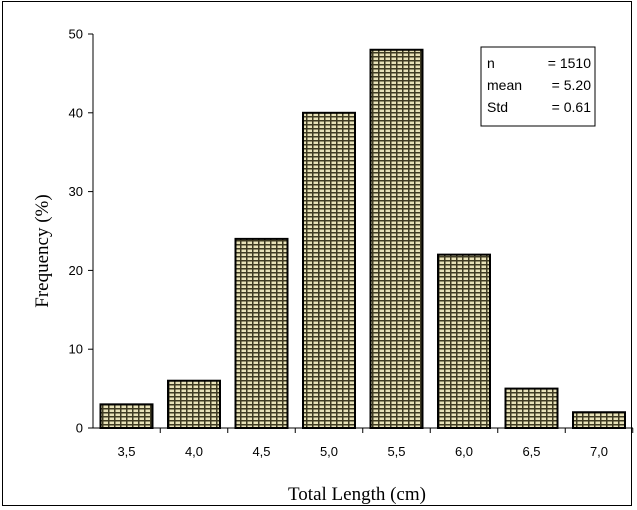  What do you see at coordinates (572, 85) in the screenshot?
I see `legend-stat-value: = 5.20` at bounding box center [572, 85].